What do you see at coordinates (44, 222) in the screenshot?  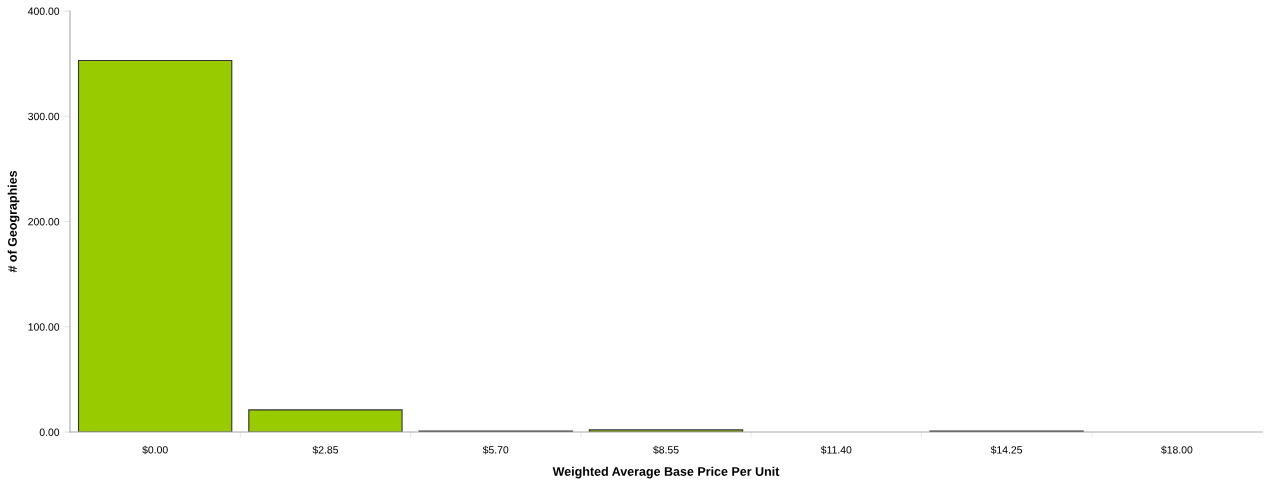 I see `y-tick-label: 200.00` at bounding box center [44, 222].